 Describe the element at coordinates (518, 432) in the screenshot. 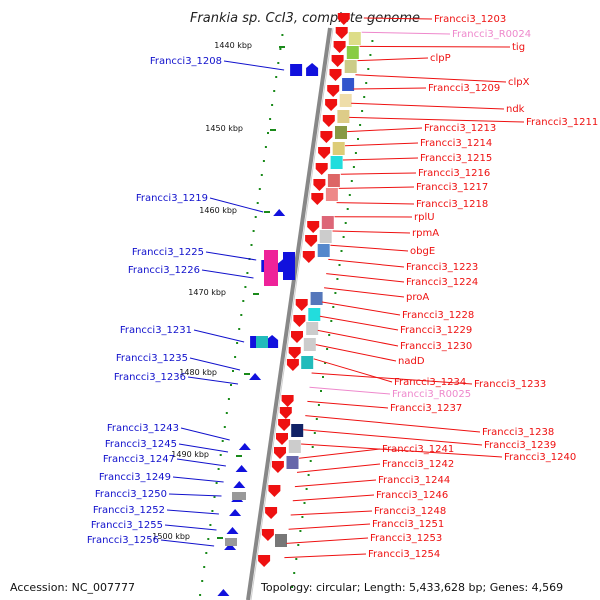

I see `gene-label: Francci3_1238` at that location.